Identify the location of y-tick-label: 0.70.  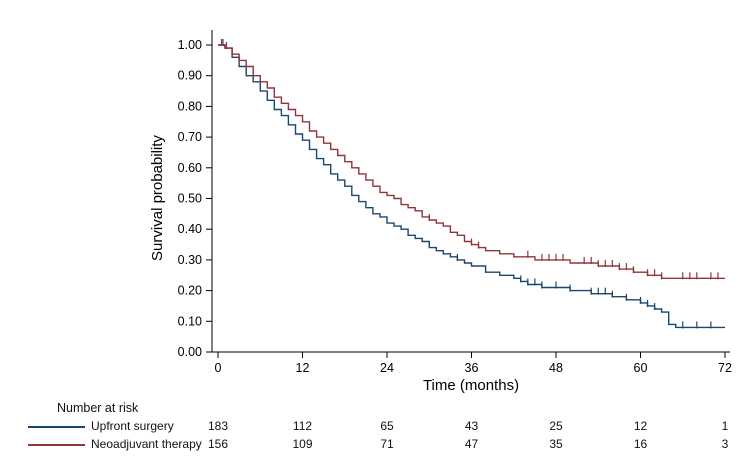
(190, 137).